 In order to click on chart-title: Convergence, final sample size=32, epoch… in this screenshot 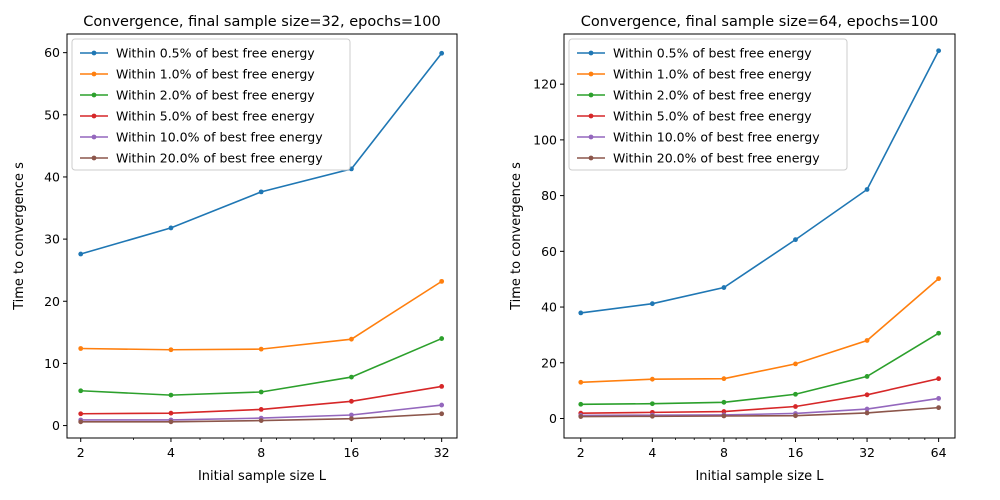, I will do `click(261, 22)`.